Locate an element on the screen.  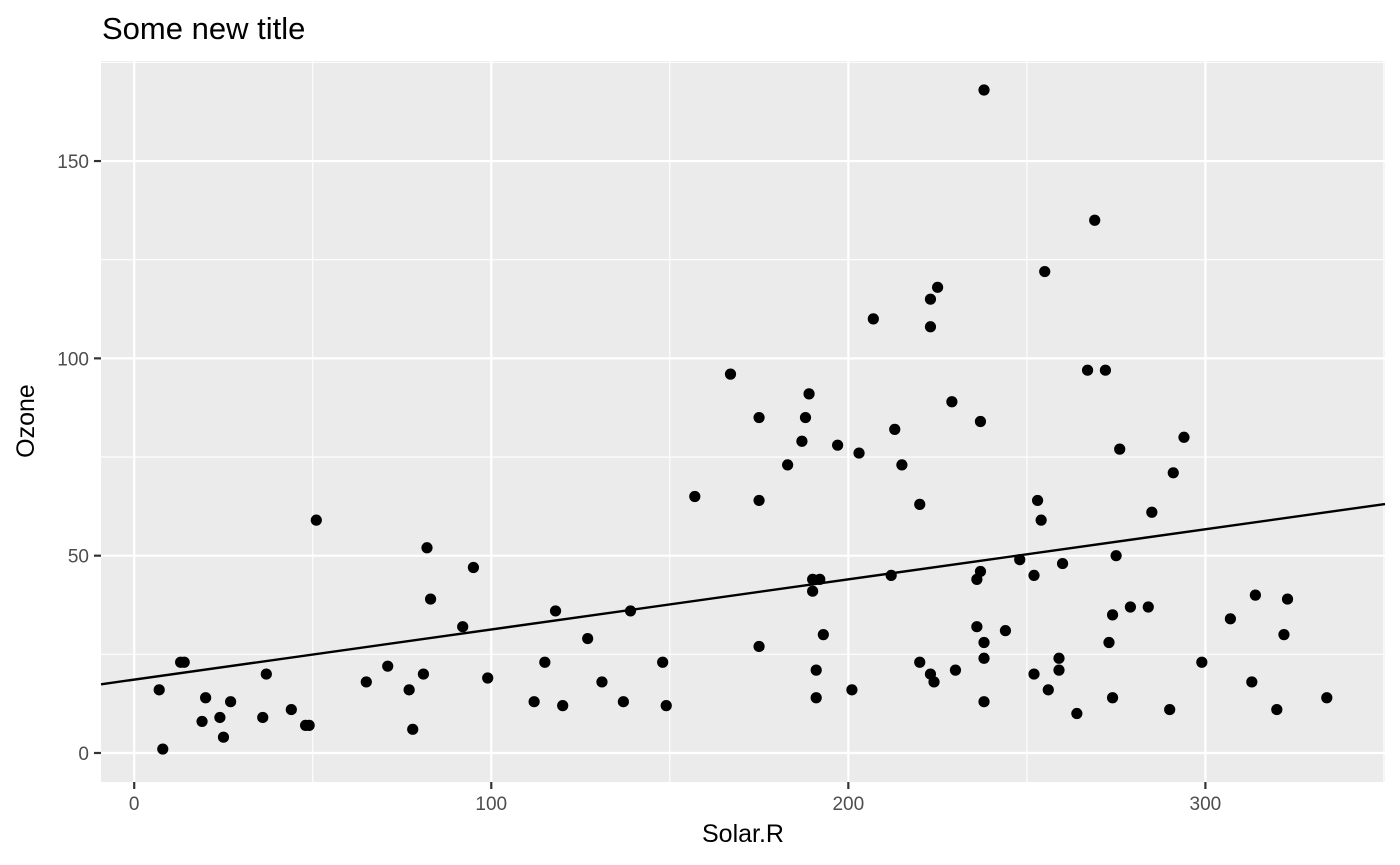
y-tick-label: 100 is located at coordinates (73, 359).